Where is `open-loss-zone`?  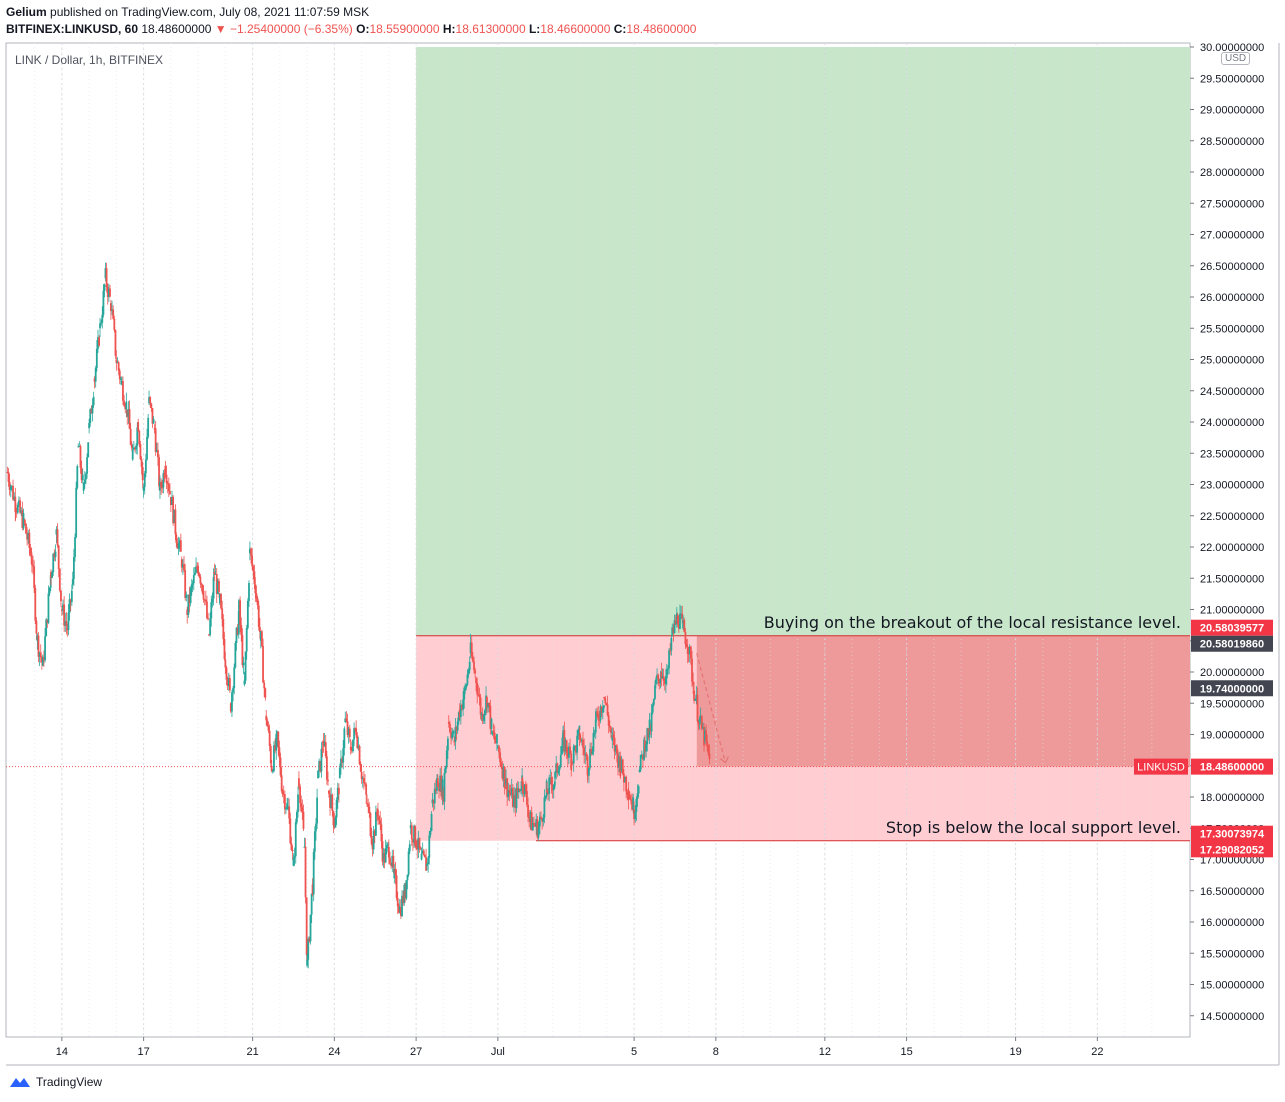
open-loss-zone is located at coordinates (943, 701).